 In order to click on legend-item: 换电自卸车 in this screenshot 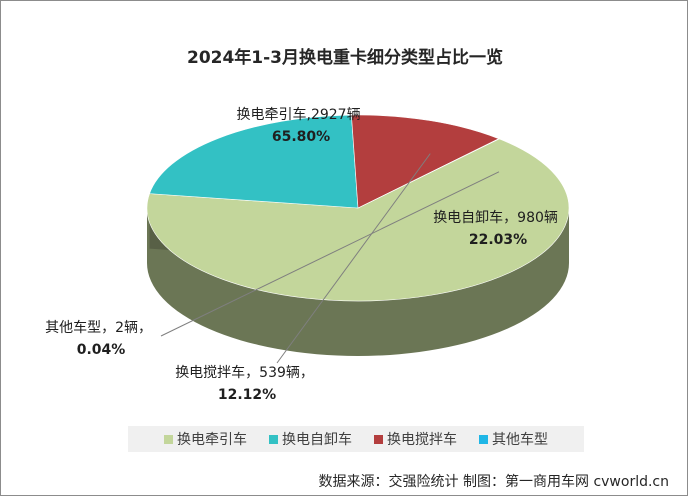, I will do `click(310, 439)`.